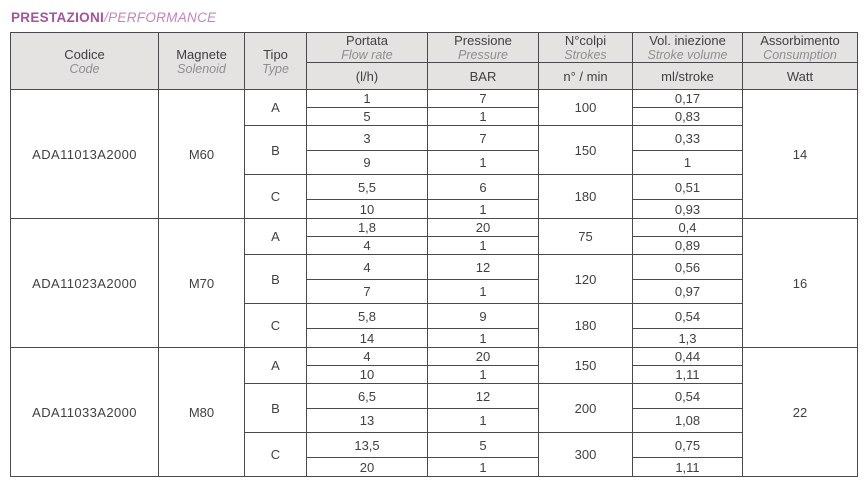 This screenshot has height=500, width=867. I want to click on pressure-cell: 9, so click(483, 316).